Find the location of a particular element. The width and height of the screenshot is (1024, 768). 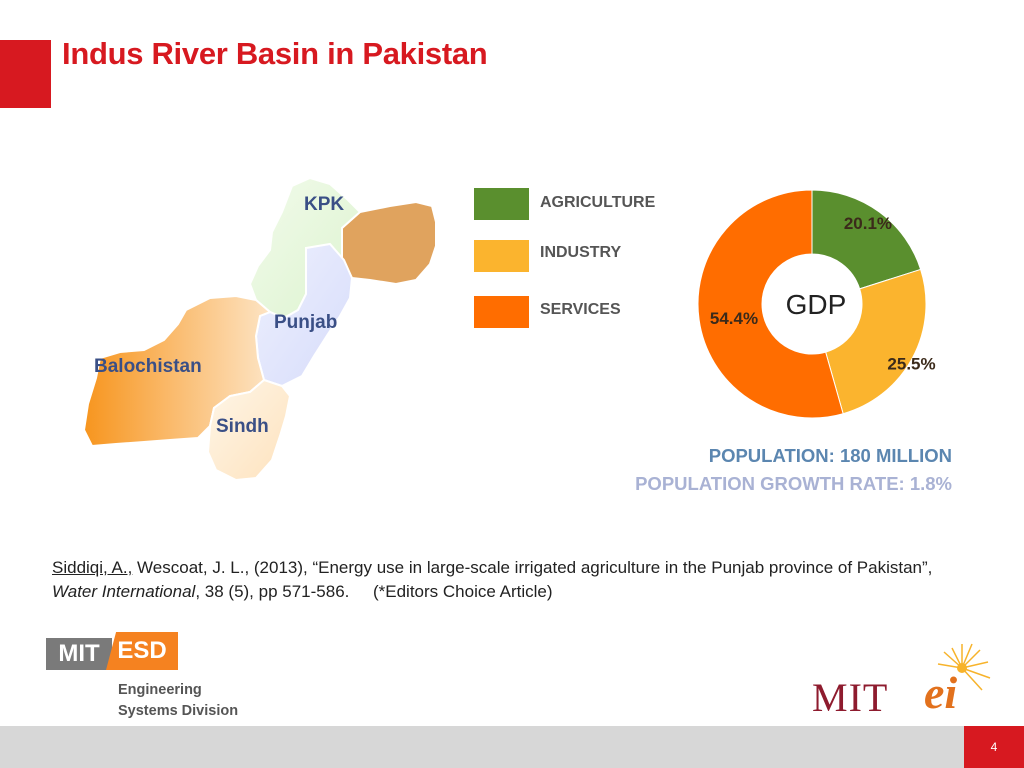

map-region-sindh is located at coordinates (249, 430).